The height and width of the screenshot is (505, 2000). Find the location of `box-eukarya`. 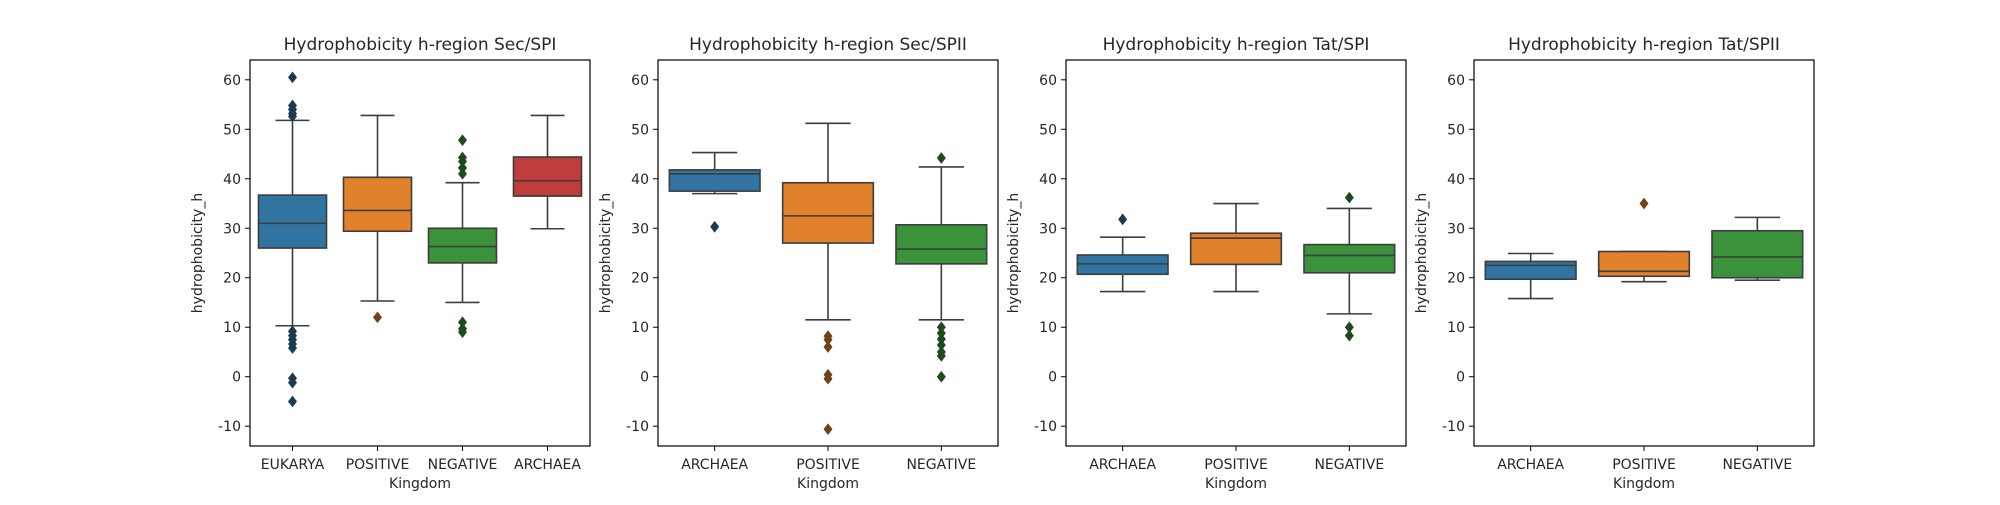

box-eukarya is located at coordinates (292, 239).